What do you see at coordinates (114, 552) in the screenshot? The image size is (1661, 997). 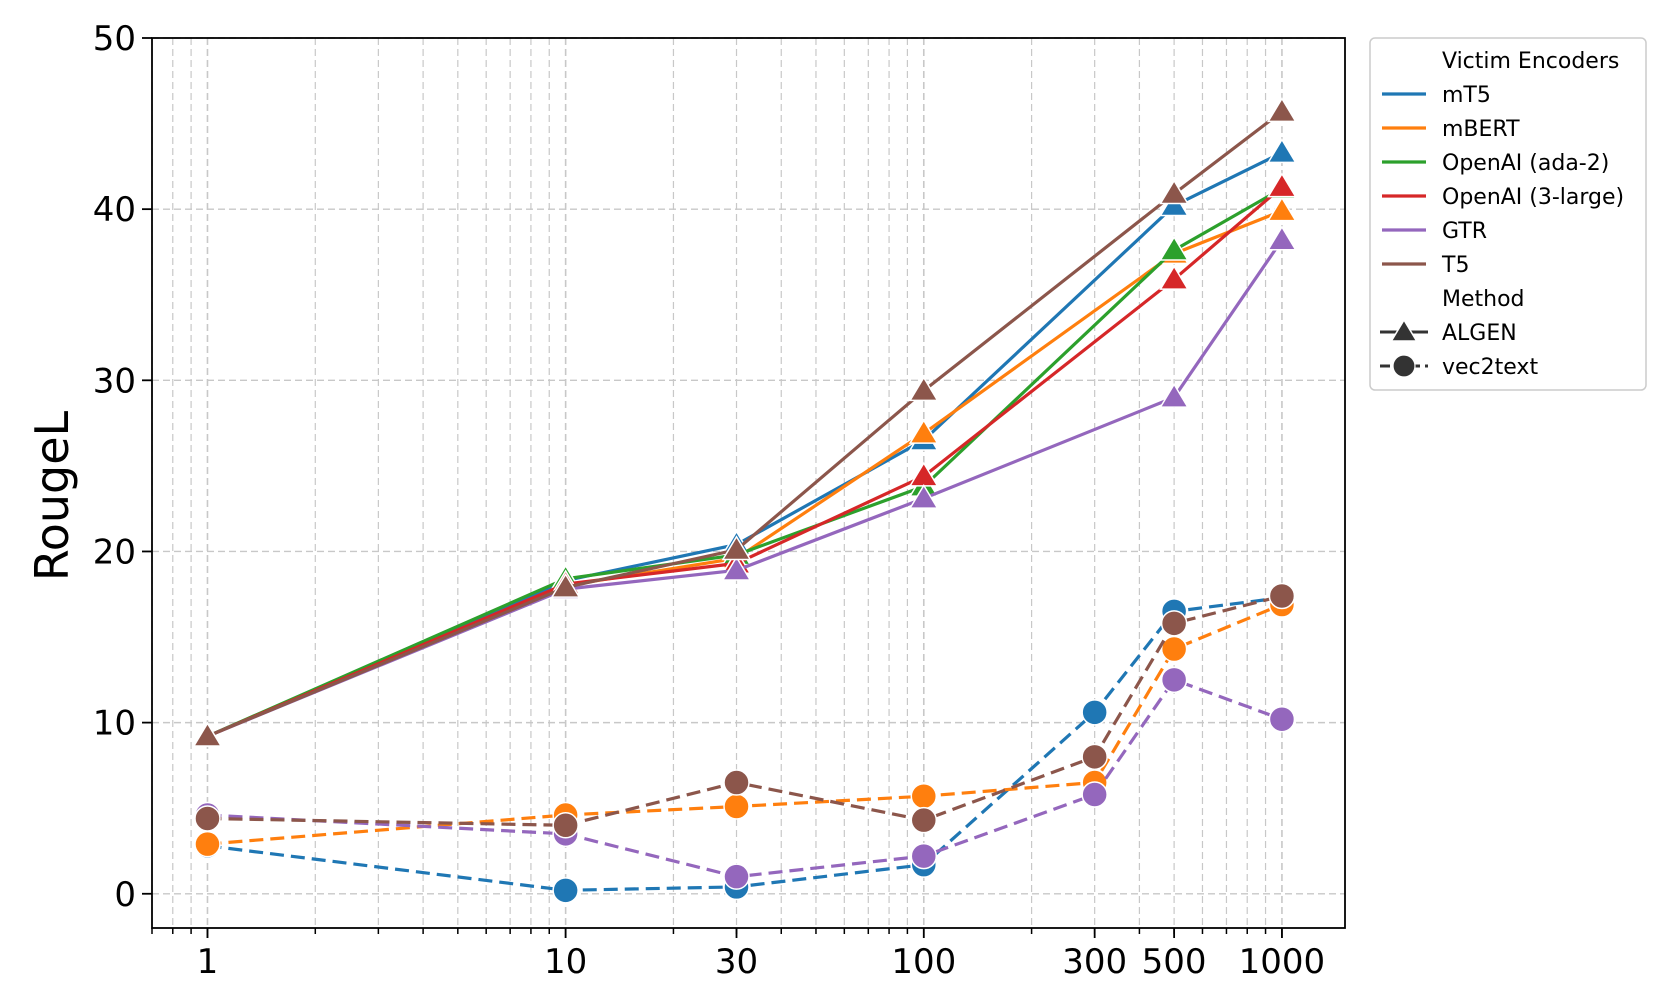 I see `y-tick-label: 20` at bounding box center [114, 552].